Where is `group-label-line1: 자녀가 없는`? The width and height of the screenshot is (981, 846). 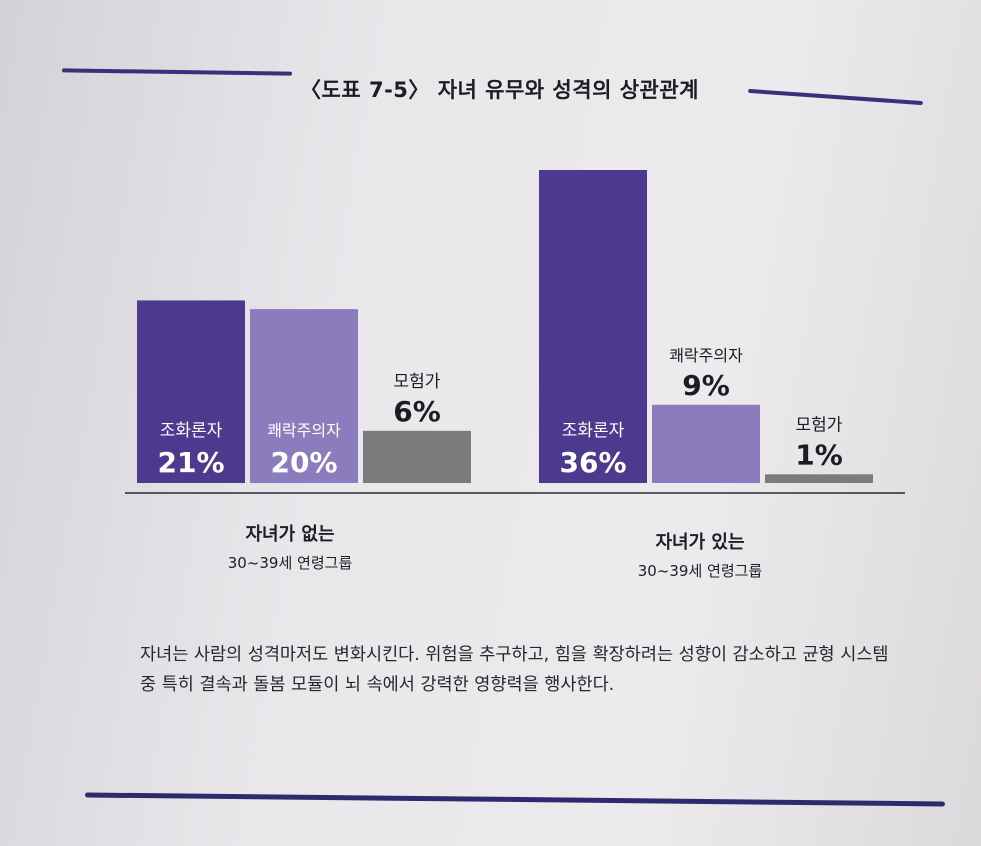
group-label-line1: 자녀가 없는 is located at coordinates (290, 534).